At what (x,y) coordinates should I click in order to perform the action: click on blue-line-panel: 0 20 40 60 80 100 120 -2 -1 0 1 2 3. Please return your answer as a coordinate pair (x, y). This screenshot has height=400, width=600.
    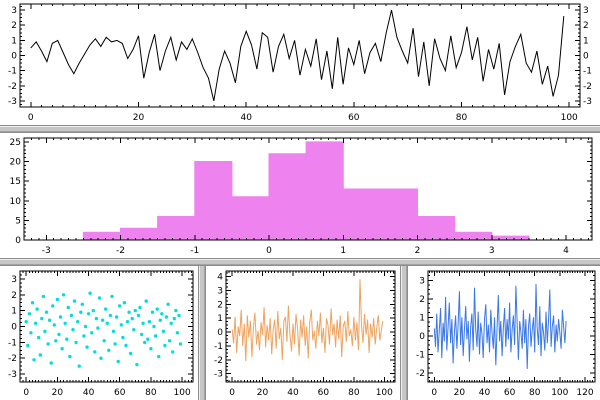
    Looking at the image, I should click on (504, 333).